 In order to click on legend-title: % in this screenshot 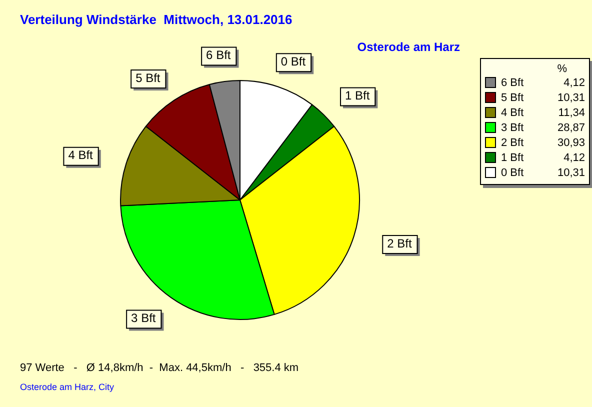, I will do `click(562, 69)`.